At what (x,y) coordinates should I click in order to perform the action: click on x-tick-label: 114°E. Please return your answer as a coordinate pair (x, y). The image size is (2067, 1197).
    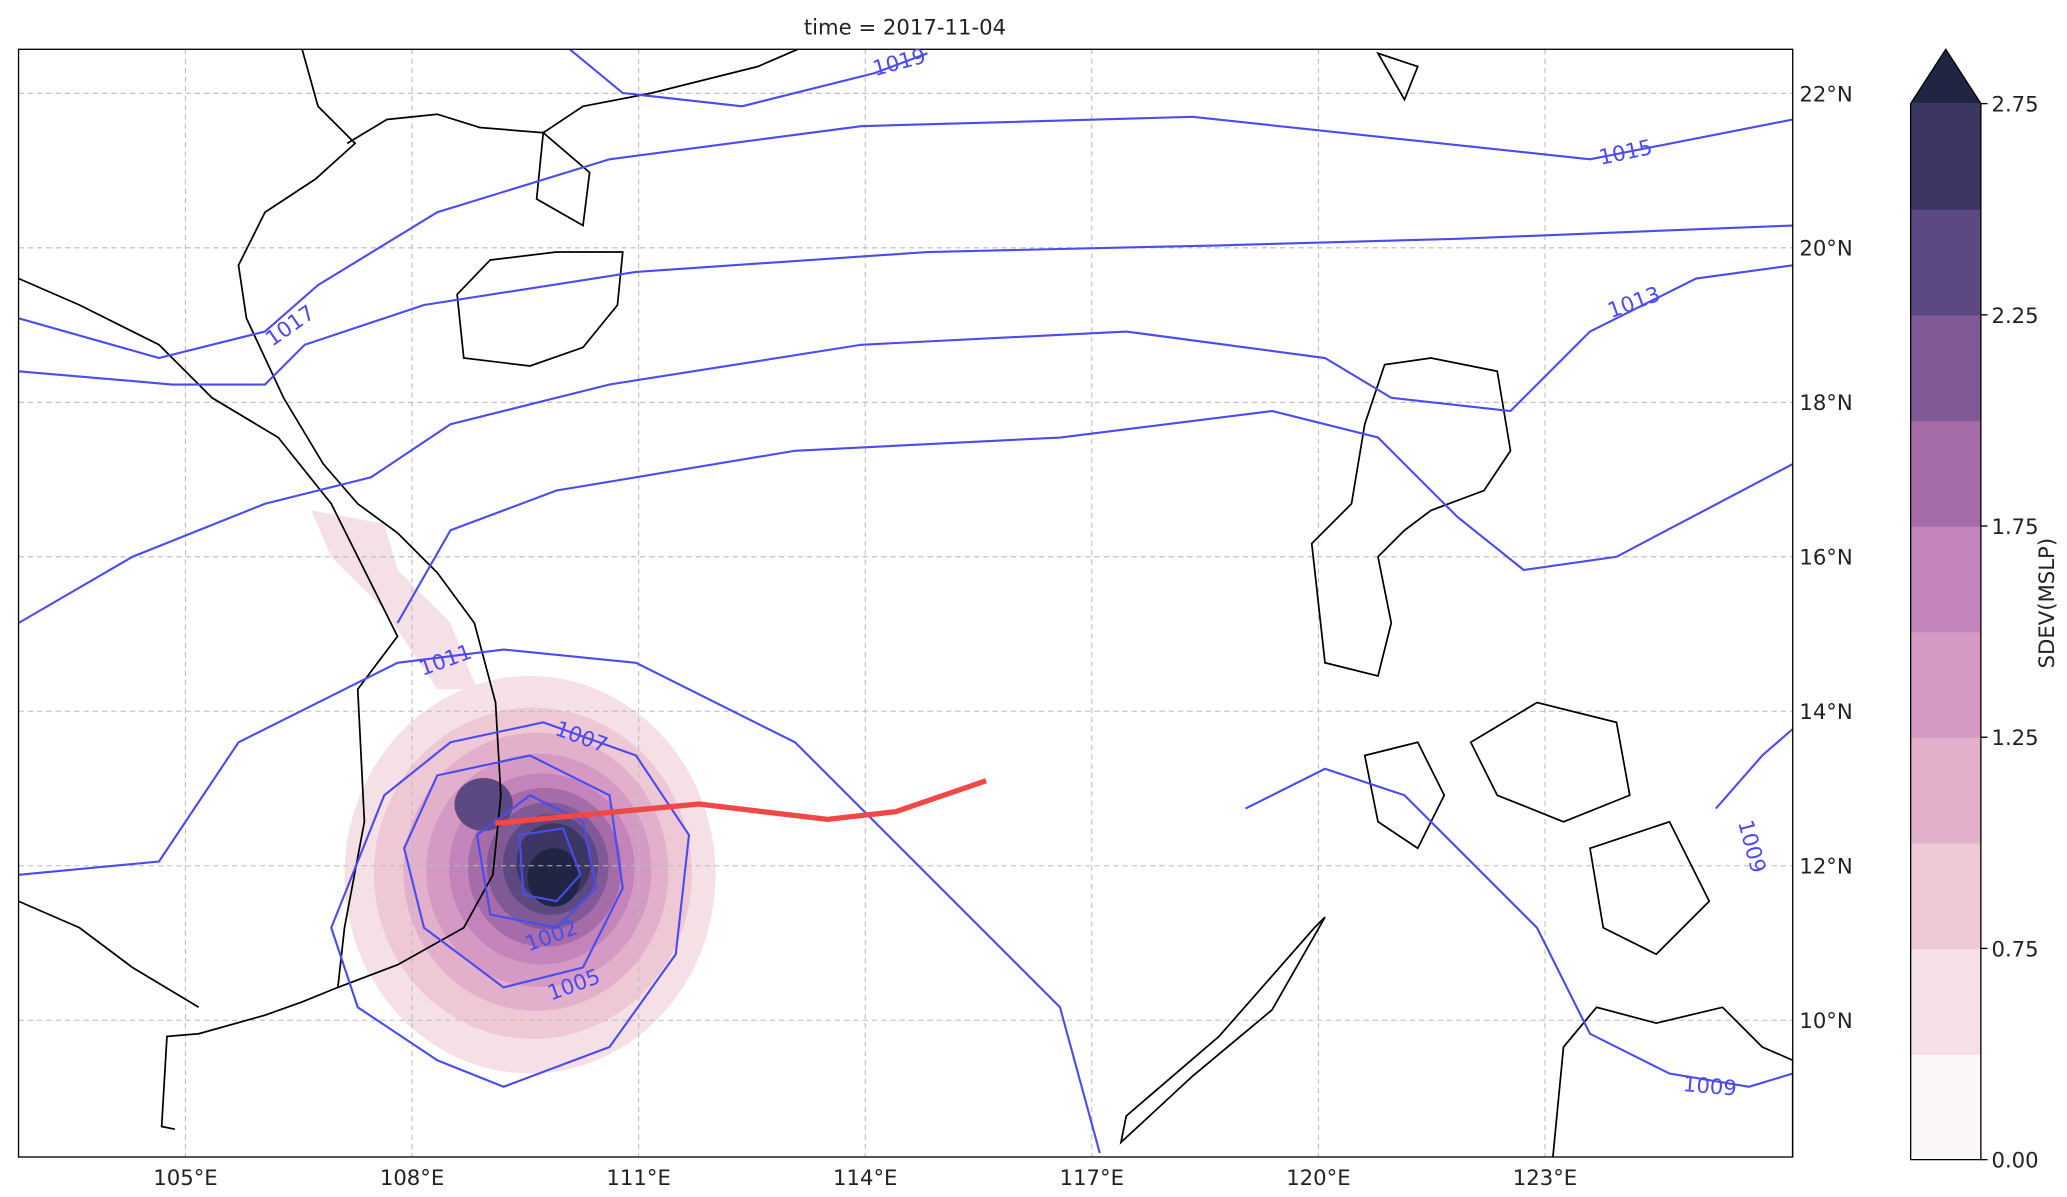
    Looking at the image, I should click on (865, 1177).